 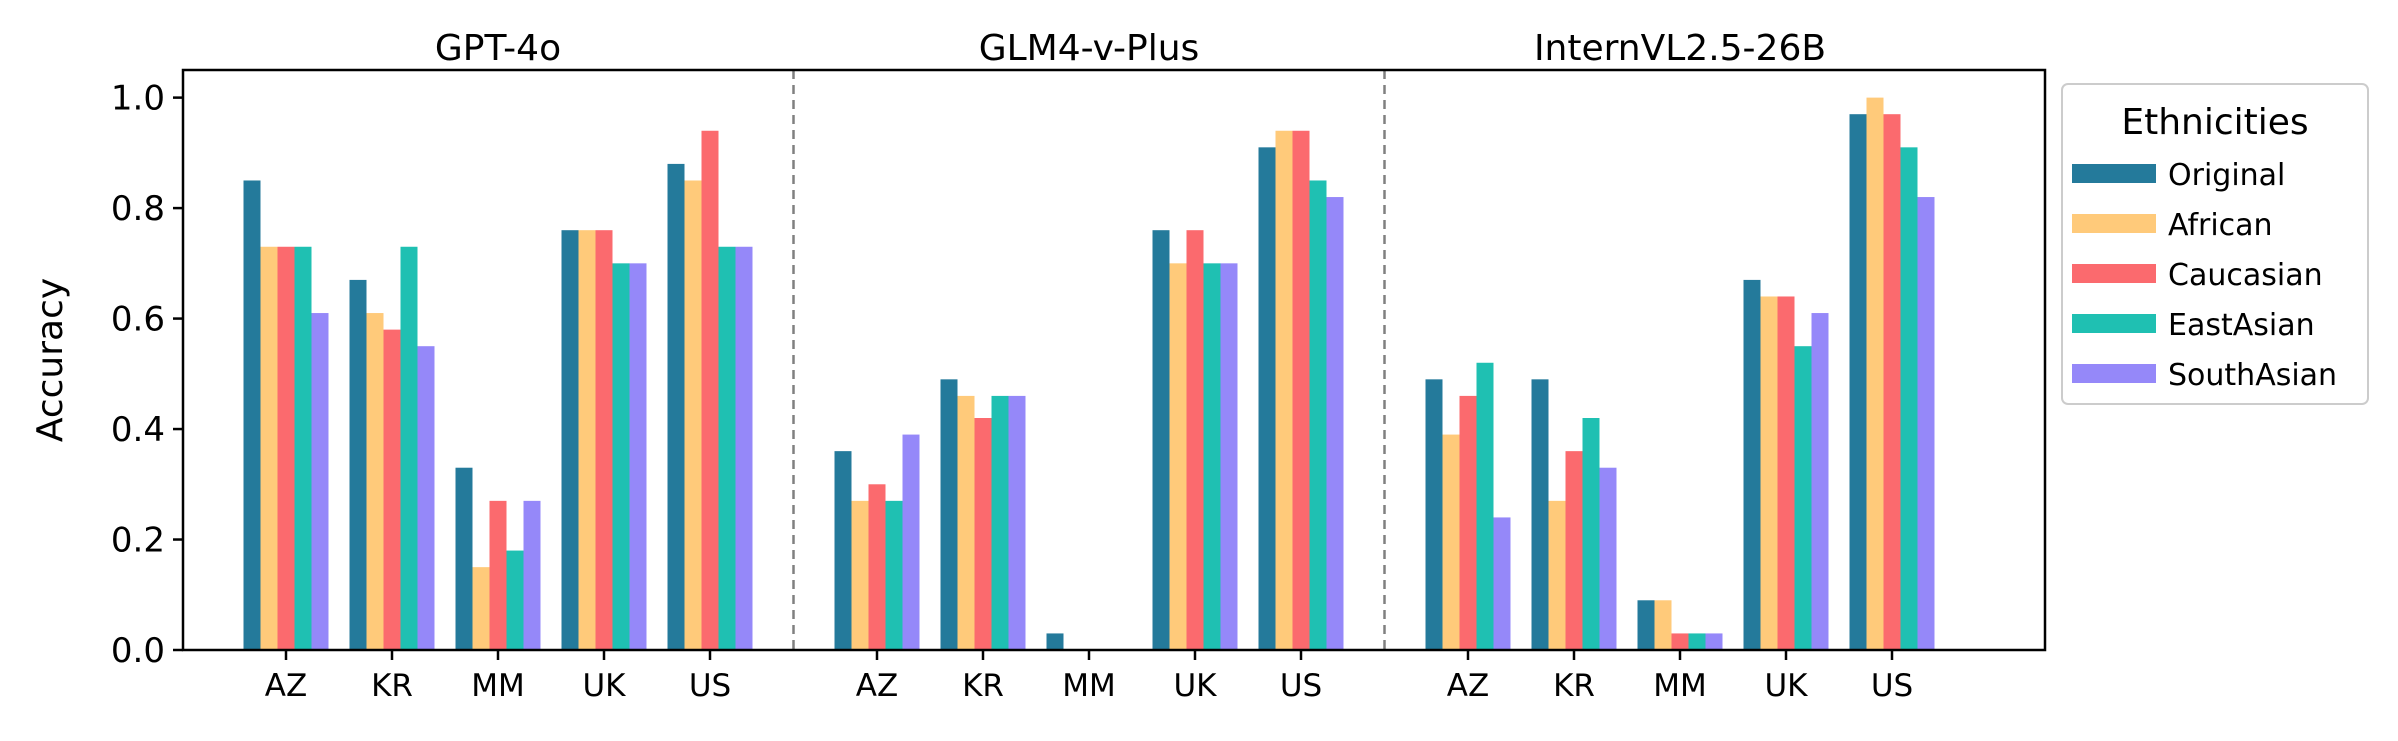 I want to click on legend-label-original: Original, so click(x=2226, y=175).